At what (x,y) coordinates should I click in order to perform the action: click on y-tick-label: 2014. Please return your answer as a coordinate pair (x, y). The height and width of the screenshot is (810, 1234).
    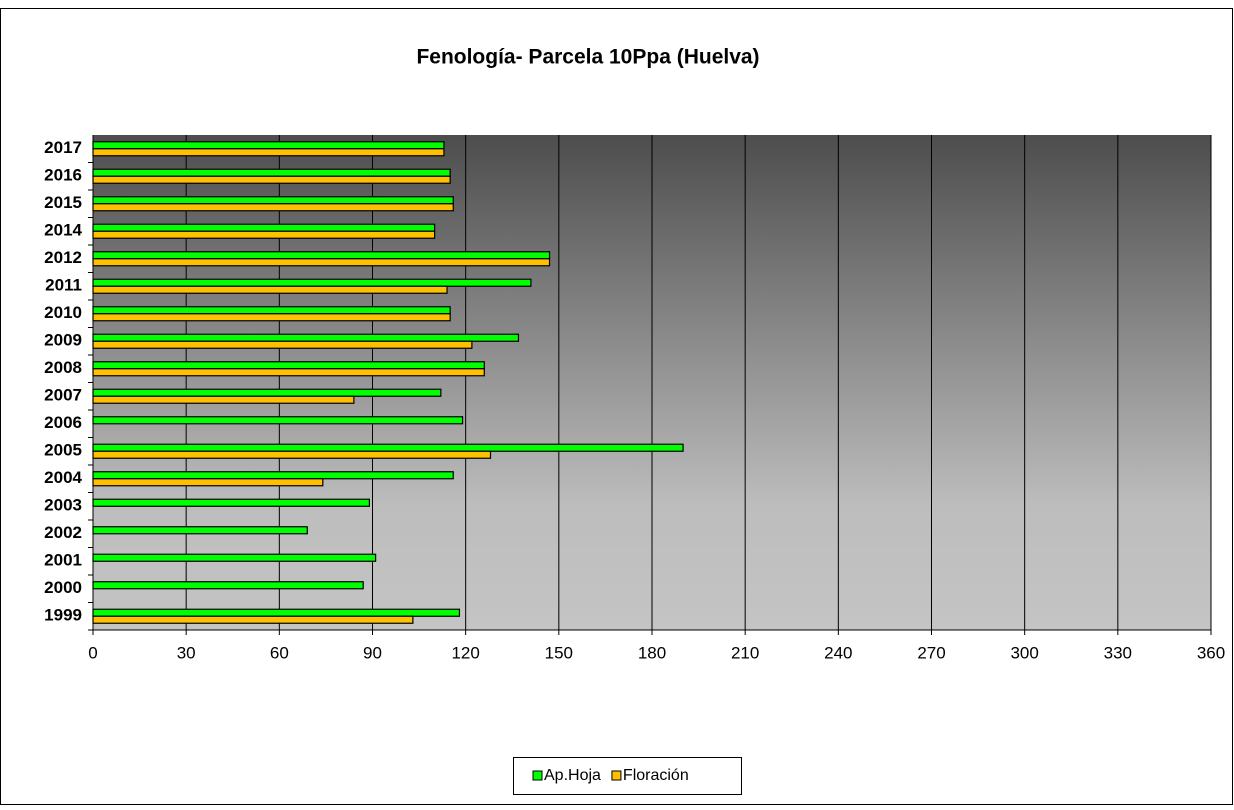
    Looking at the image, I should click on (63, 230).